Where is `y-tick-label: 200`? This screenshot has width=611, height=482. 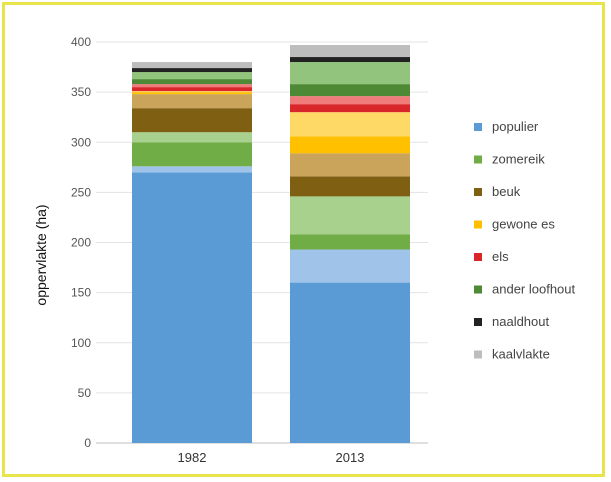
y-tick-label: 200 is located at coordinates (81, 243).